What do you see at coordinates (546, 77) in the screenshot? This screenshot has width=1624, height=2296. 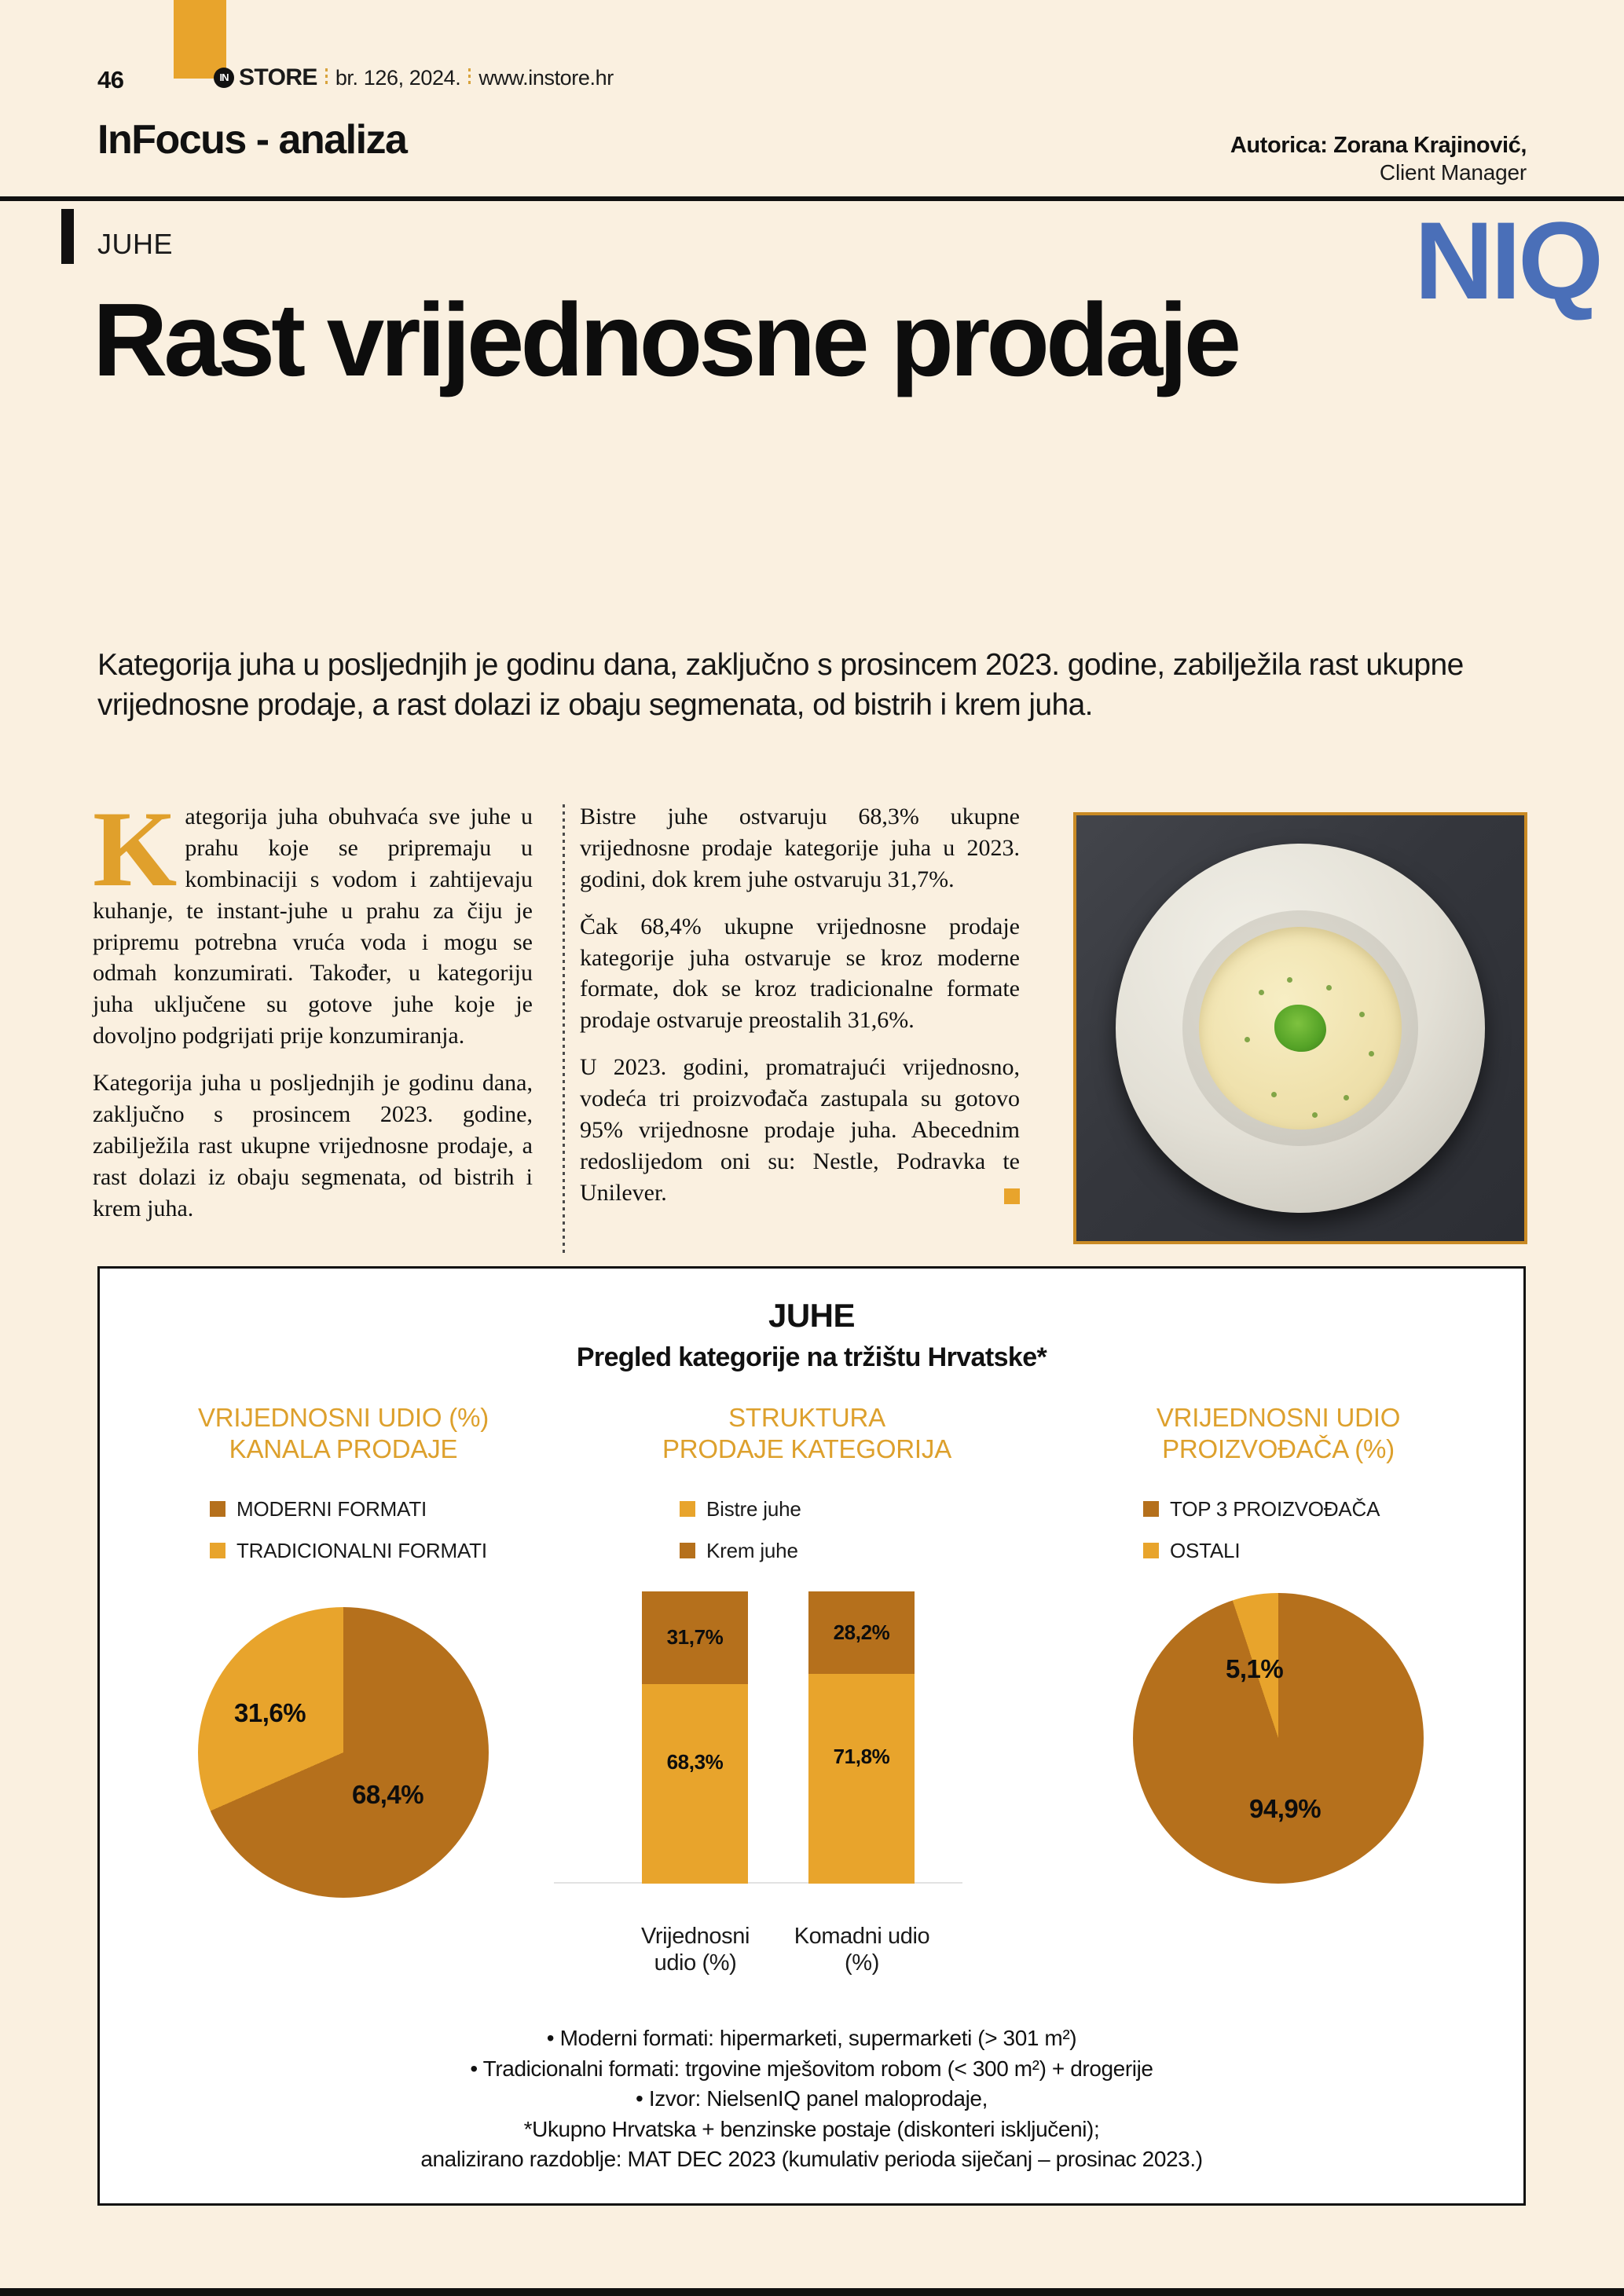 I see `website-link: www.instore.hr` at bounding box center [546, 77].